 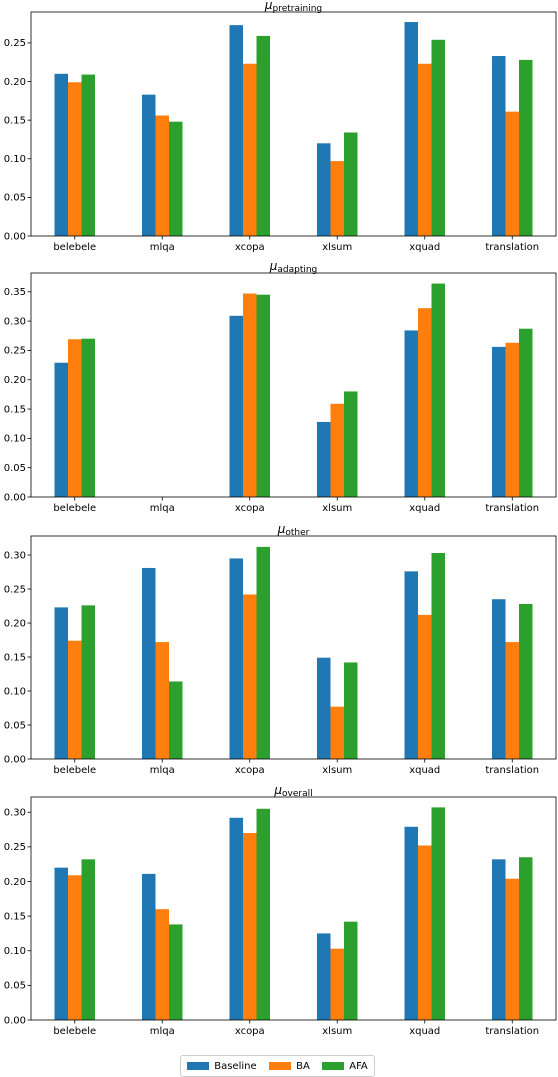 I want to click on panel-2-bar-afa-translation, so click(x=526, y=412).